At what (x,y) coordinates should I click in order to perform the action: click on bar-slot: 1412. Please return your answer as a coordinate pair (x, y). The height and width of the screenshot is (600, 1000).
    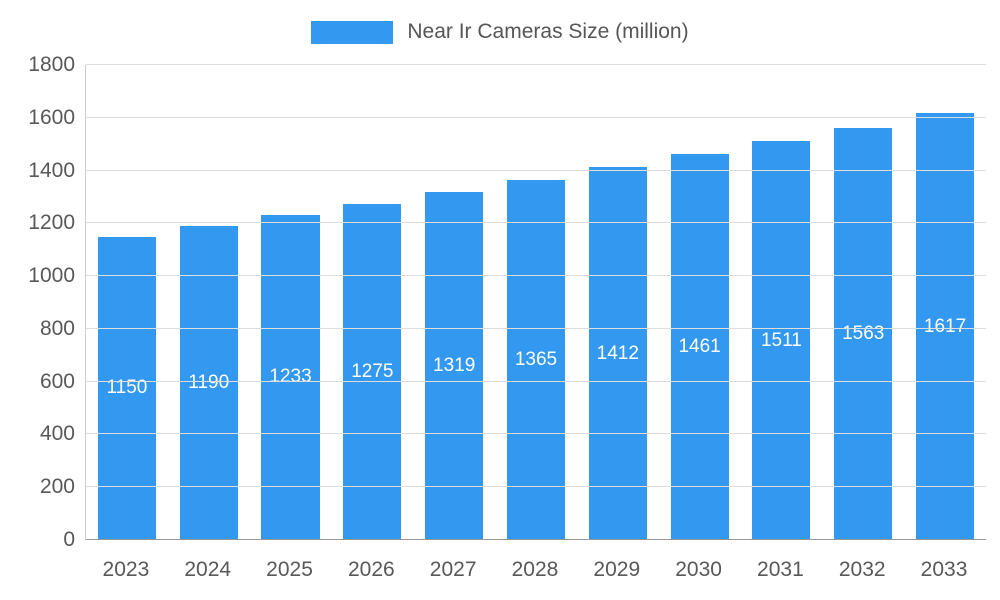
    Looking at the image, I should click on (618, 302).